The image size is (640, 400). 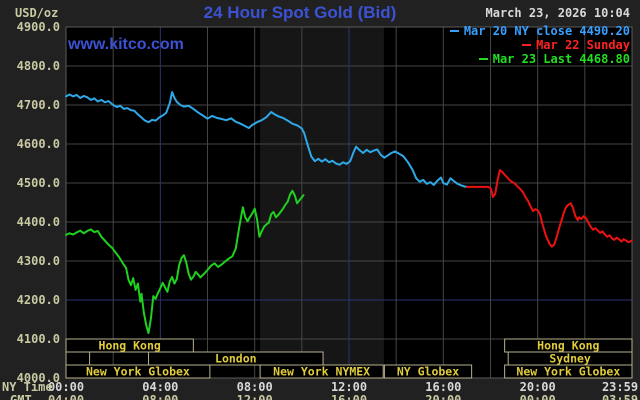 I want to click on y-axis-tick-label: 4700.0, so click(x=38, y=105).